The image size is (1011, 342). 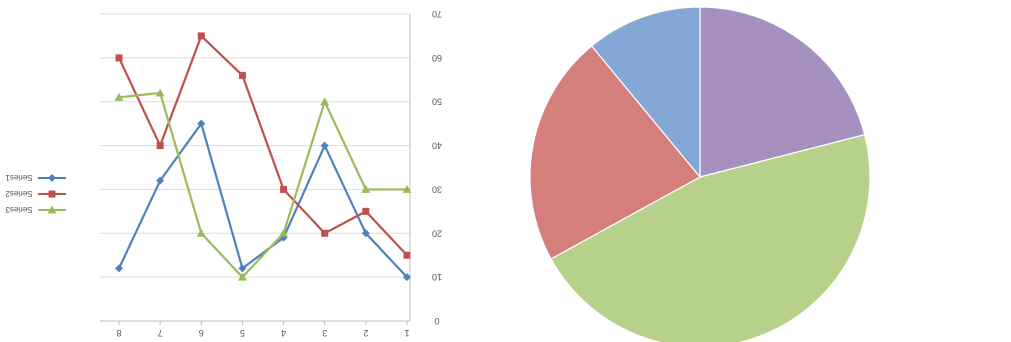 I want to click on x-tick-label: 7, so click(x=160, y=333).